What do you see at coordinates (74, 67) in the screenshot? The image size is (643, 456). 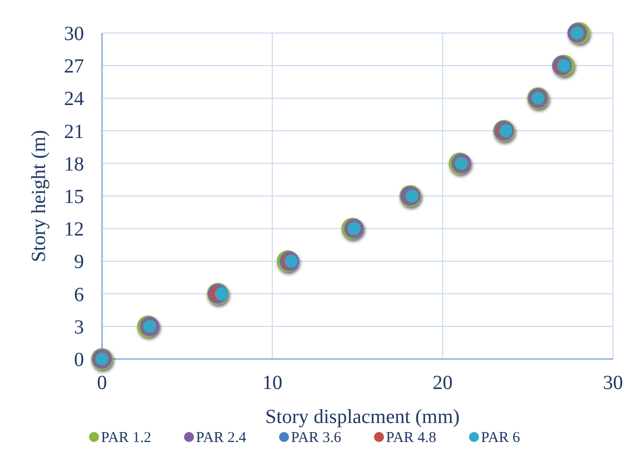 I see `y-tick-label: 27` at bounding box center [74, 67].